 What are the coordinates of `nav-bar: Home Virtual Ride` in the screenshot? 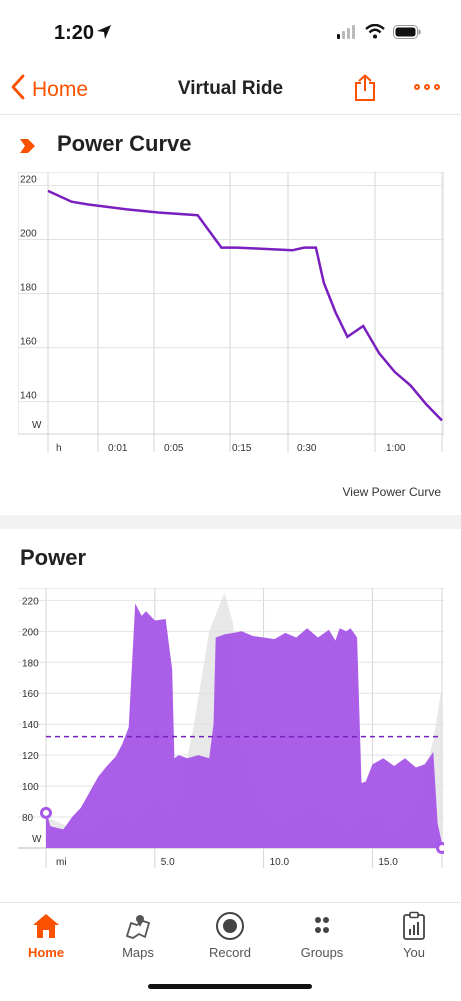 It's located at (230, 89).